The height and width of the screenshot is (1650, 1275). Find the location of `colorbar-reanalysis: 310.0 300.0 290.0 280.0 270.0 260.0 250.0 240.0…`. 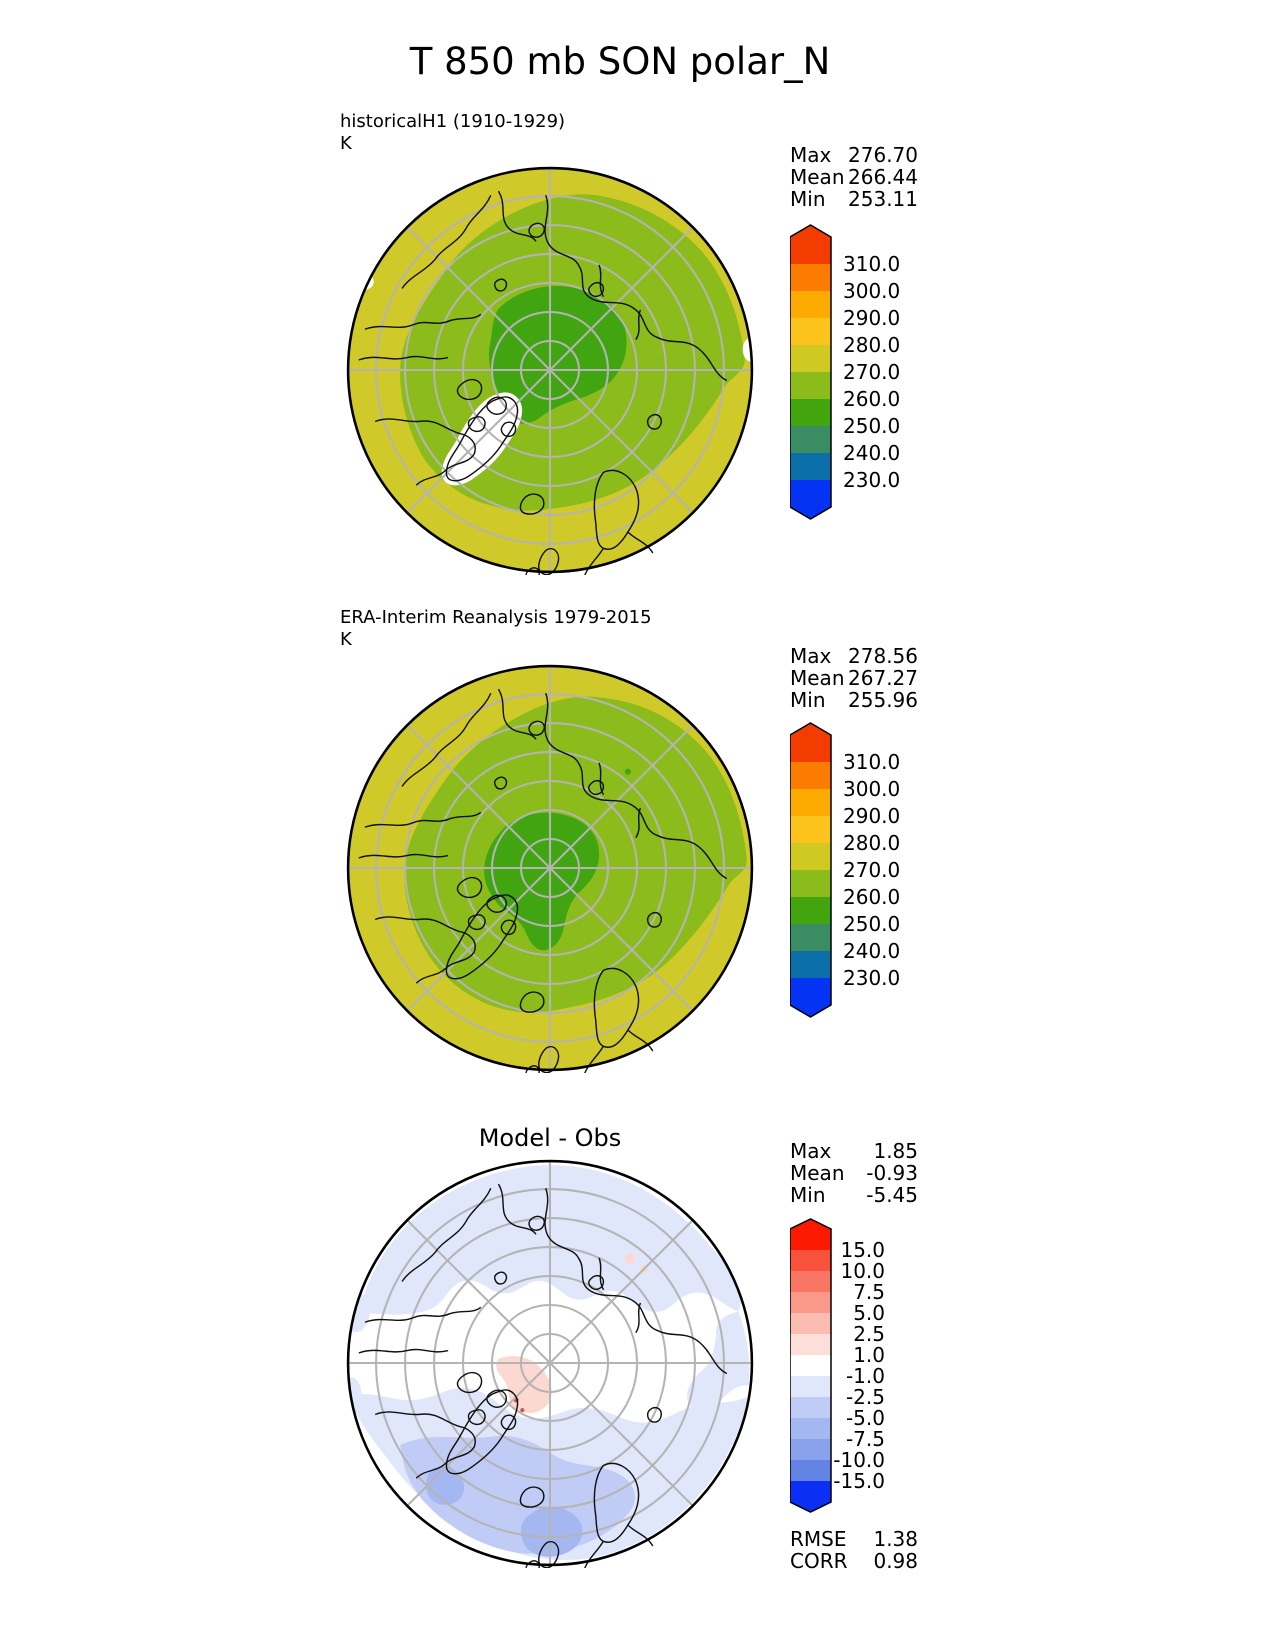

colorbar-reanalysis: 310.0 300.0 290.0 280.0 270.0 260.0 250.0 240.0… is located at coordinates (859, 872).